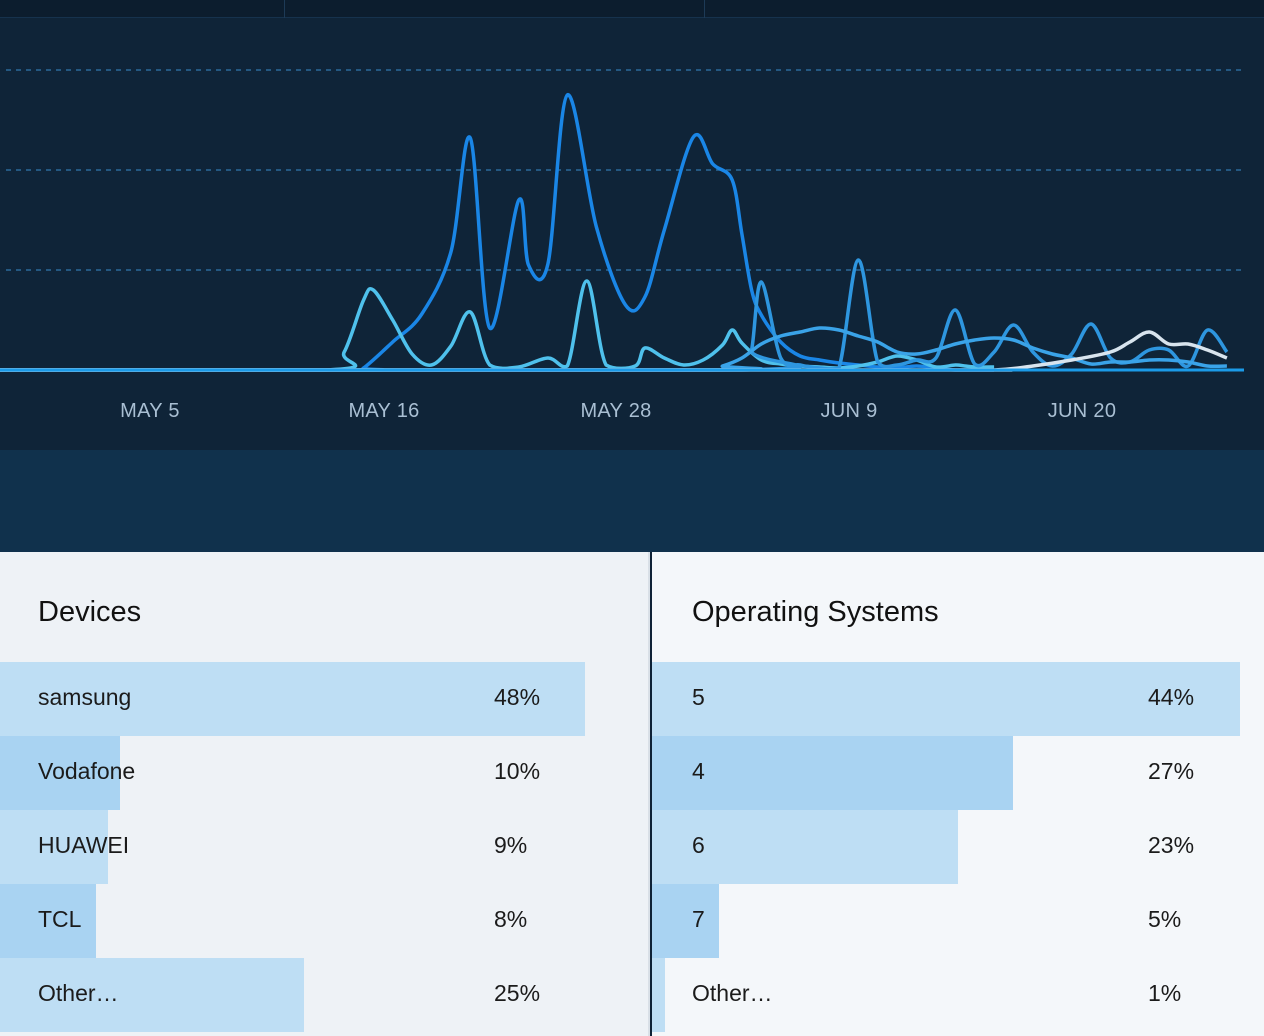 Image resolution: width=1264 pixels, height=1036 pixels. I want to click on device-row: TCL 8%, so click(324, 921).